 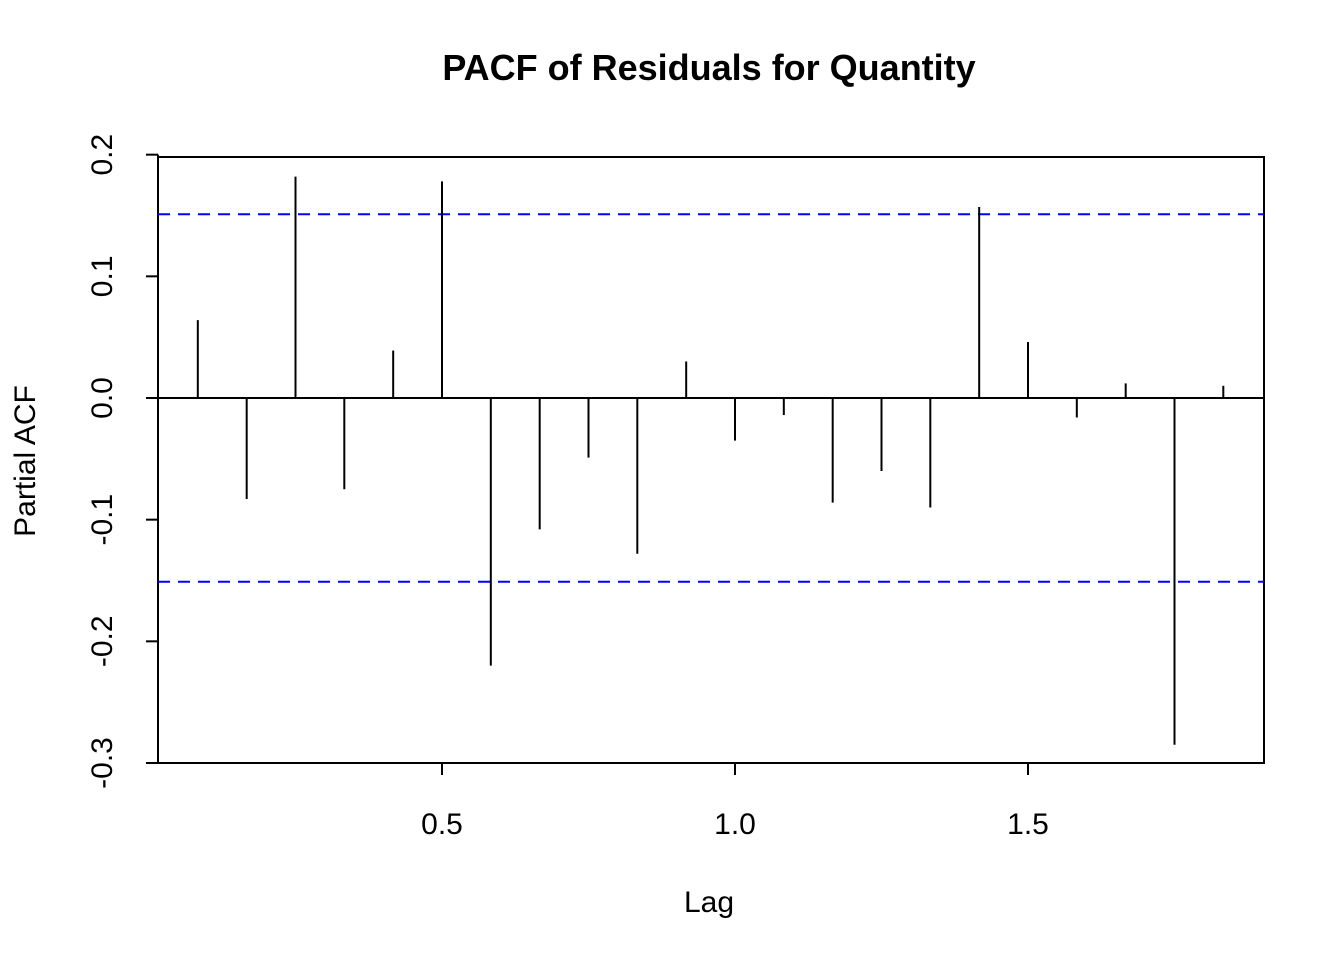 What do you see at coordinates (709, 902) in the screenshot?
I see `x-axis-label: Lag` at bounding box center [709, 902].